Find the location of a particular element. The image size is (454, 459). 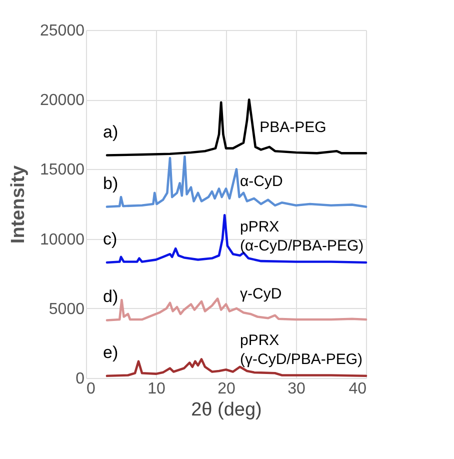

x-tick-label: 40 is located at coordinates (357, 389).